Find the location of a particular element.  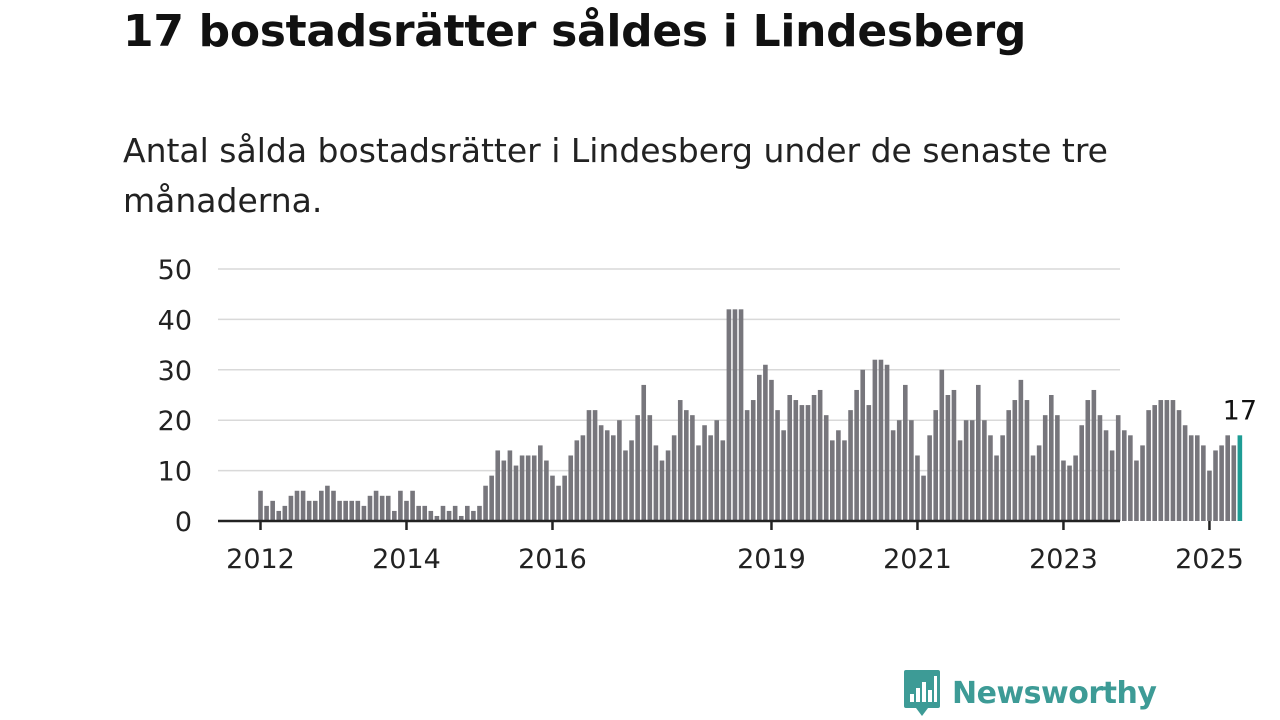

y-tick-label: 20 is located at coordinates (175, 421).